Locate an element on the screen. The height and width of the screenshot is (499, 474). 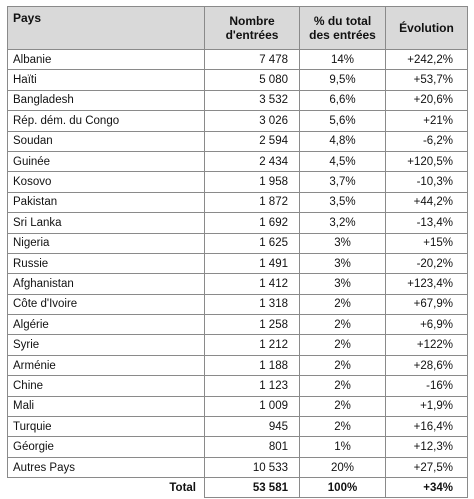
table-row: Syrie 1 212 2% +122% is located at coordinates (237, 345).